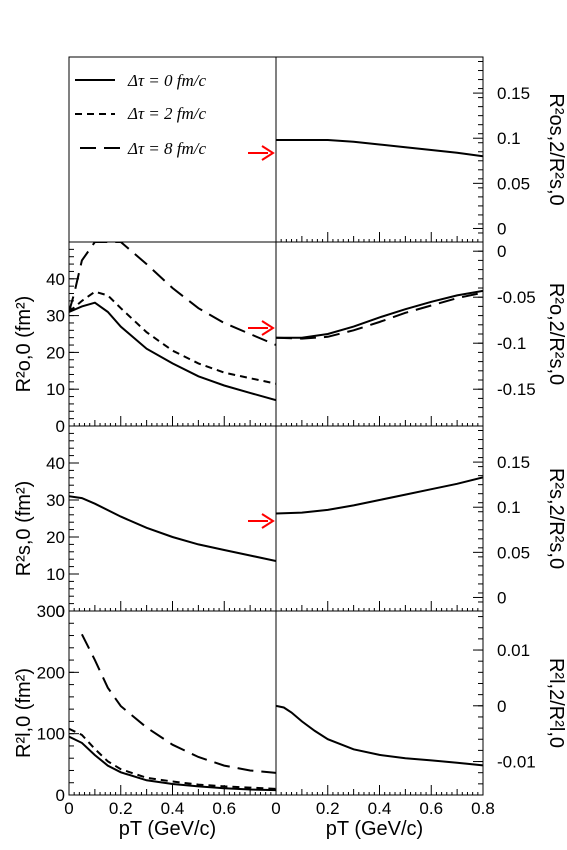 The height and width of the screenshot is (850, 567). What do you see at coordinates (556, 518) in the screenshot?
I see `y-axis-title: R²s,2/R²s,0` at bounding box center [556, 518].